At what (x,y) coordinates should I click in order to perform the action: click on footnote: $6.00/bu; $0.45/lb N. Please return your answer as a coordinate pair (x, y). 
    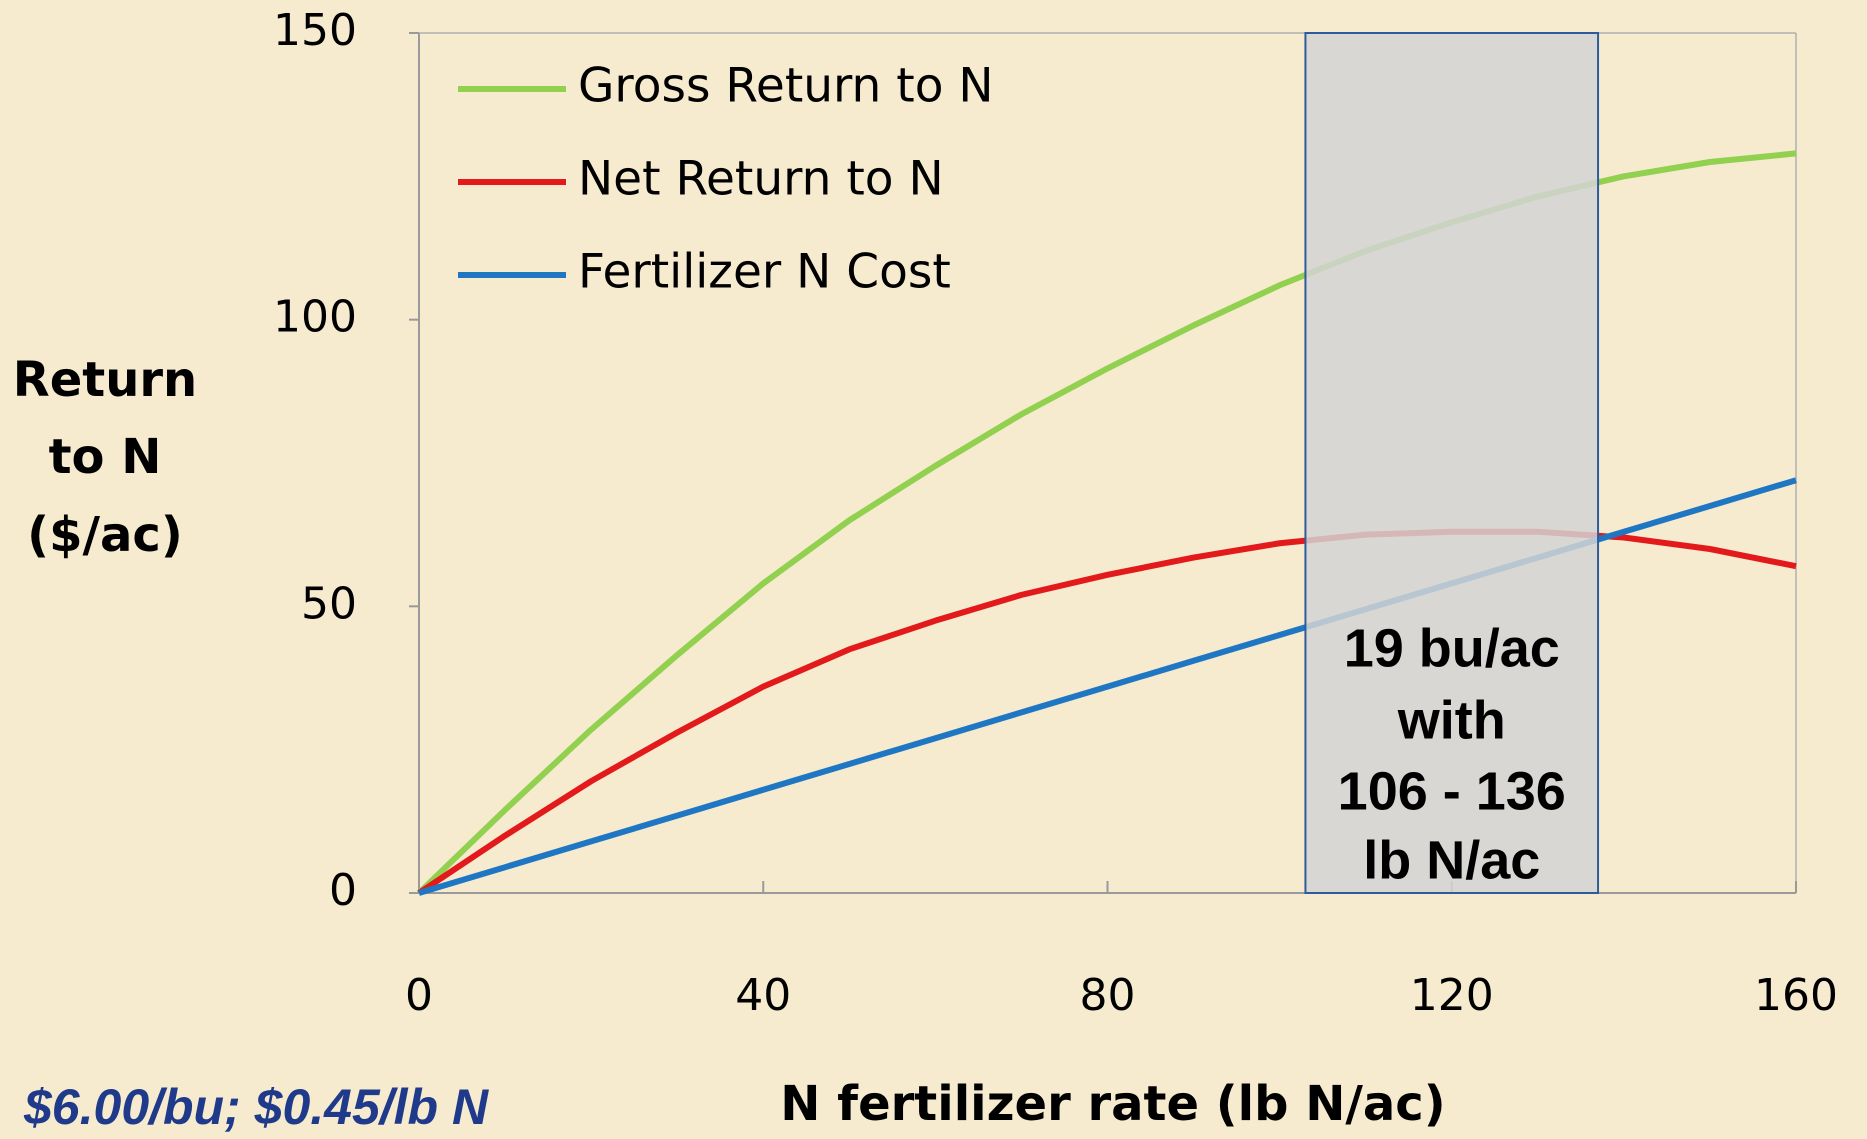
    Looking at the image, I should click on (256, 1107).